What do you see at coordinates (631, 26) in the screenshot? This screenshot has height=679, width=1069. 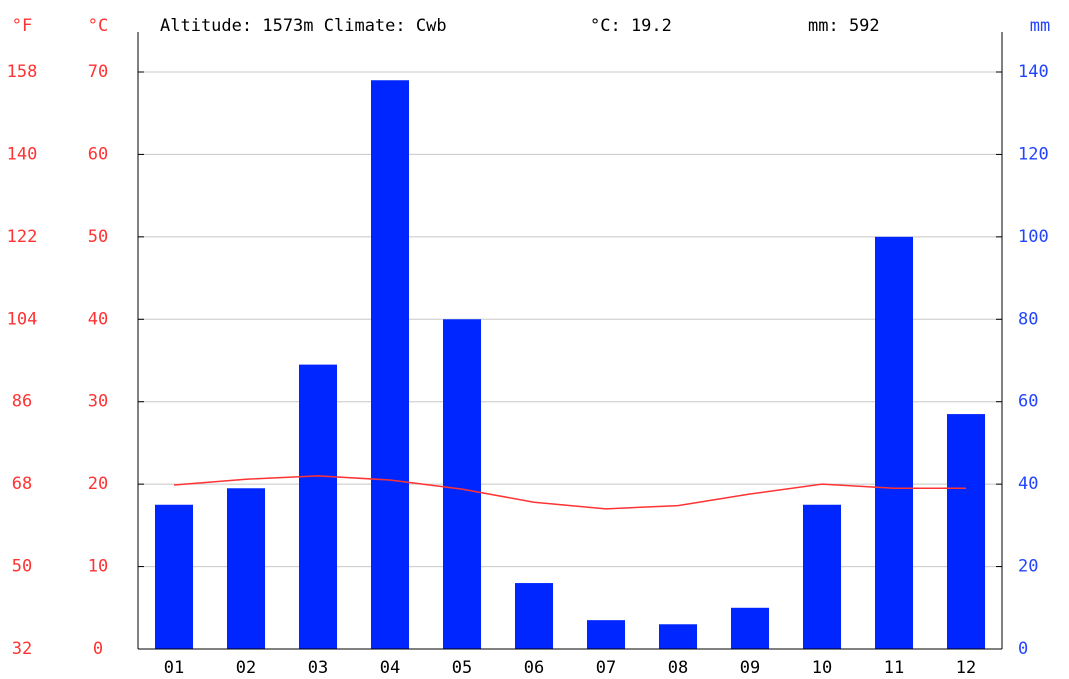 I see `mean-temperature: °C: 19.2` at bounding box center [631, 26].